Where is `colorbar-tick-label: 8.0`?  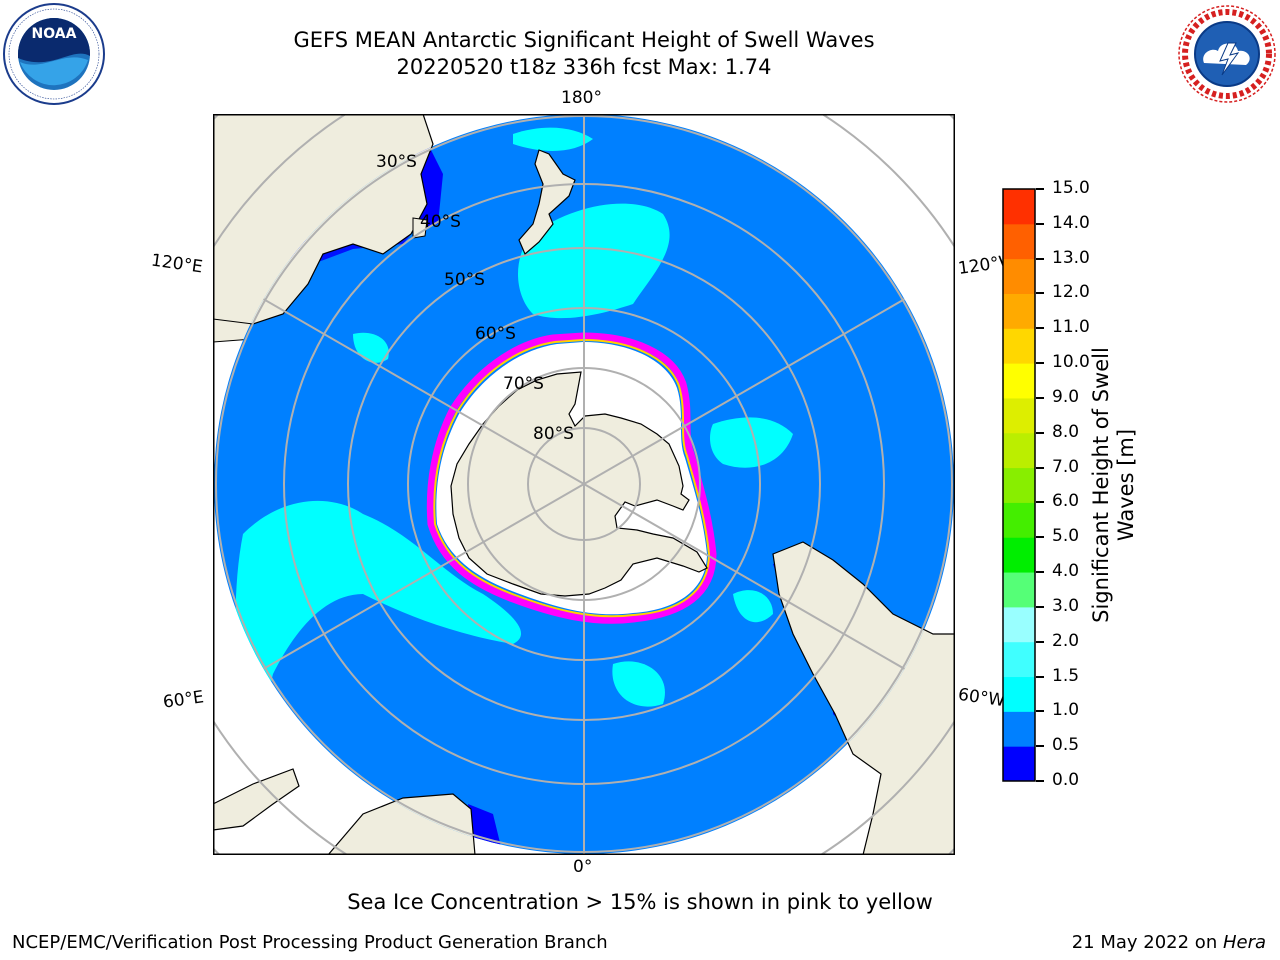 colorbar-tick-label: 8.0 is located at coordinates (1066, 431).